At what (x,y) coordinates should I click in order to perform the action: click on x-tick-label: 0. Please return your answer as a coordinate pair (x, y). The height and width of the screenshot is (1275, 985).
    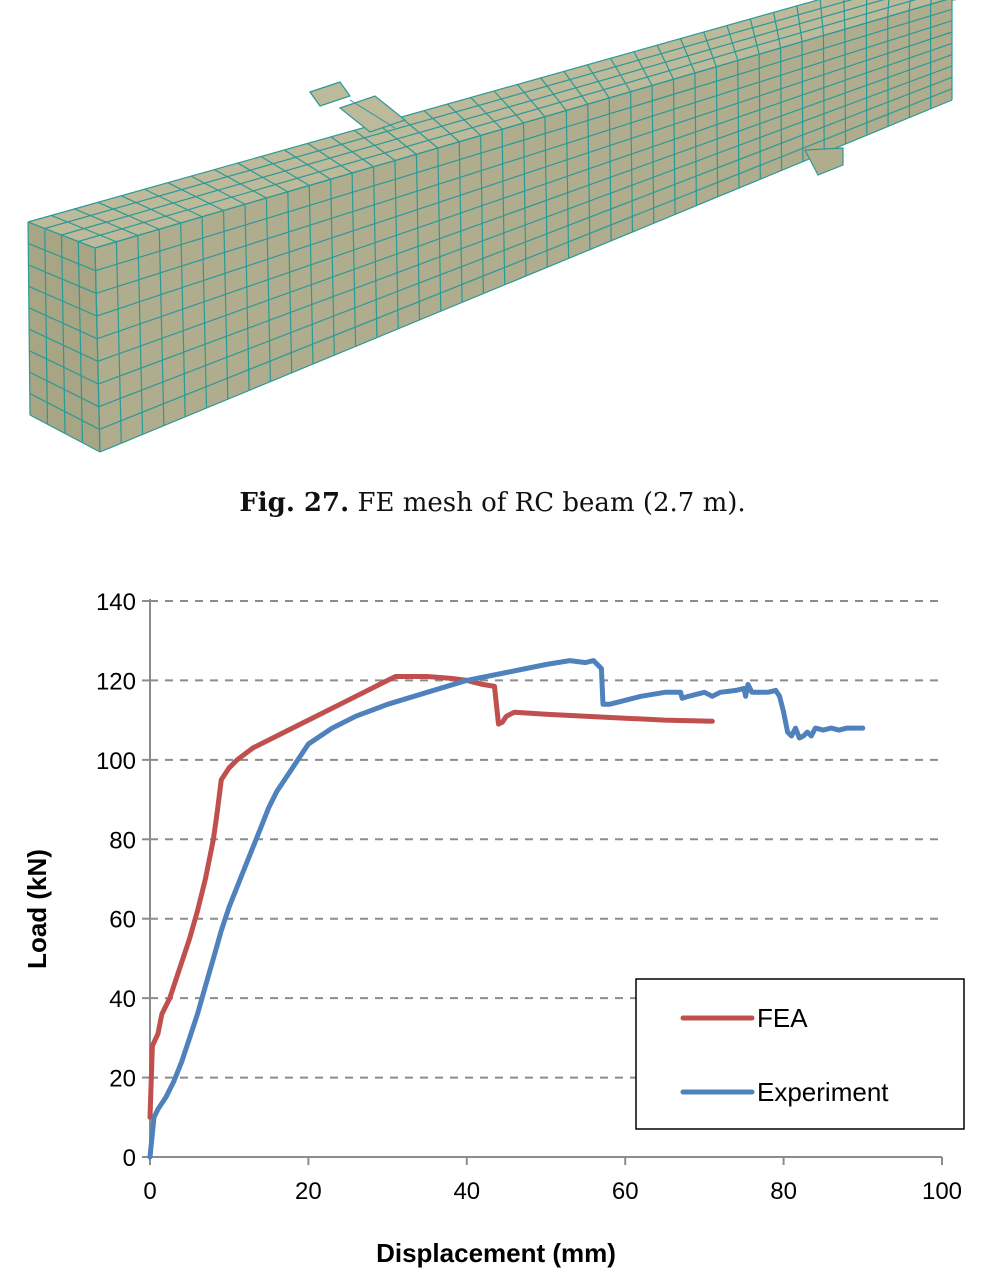
    Looking at the image, I should click on (149, 1191).